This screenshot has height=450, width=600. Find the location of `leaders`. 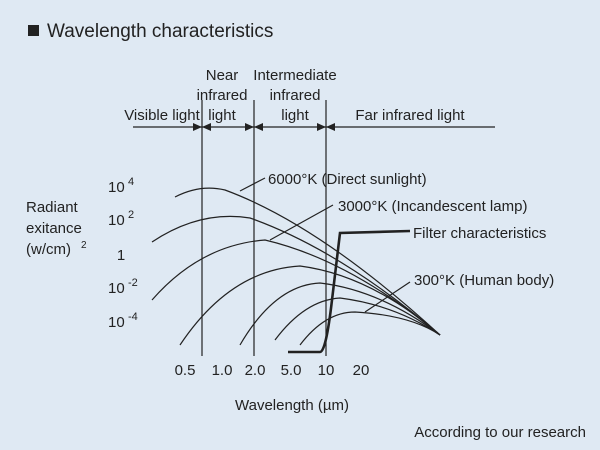

leaders is located at coordinates (325, 245).